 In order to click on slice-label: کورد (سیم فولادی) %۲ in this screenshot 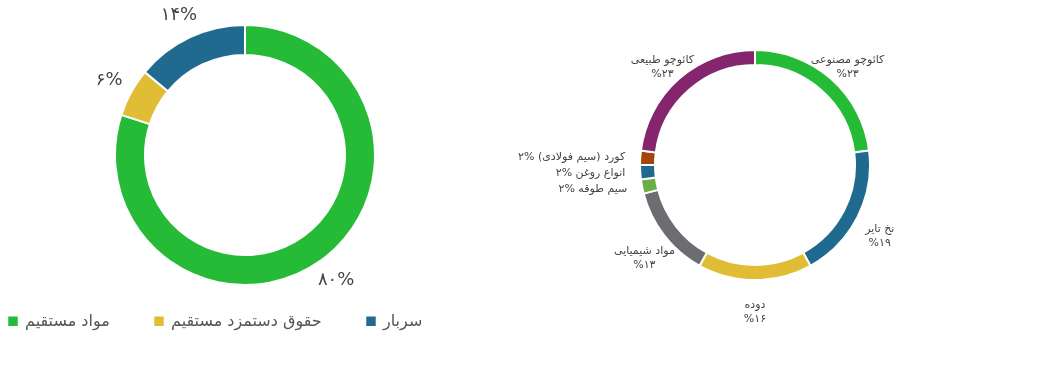, I will do `click(572, 156)`.